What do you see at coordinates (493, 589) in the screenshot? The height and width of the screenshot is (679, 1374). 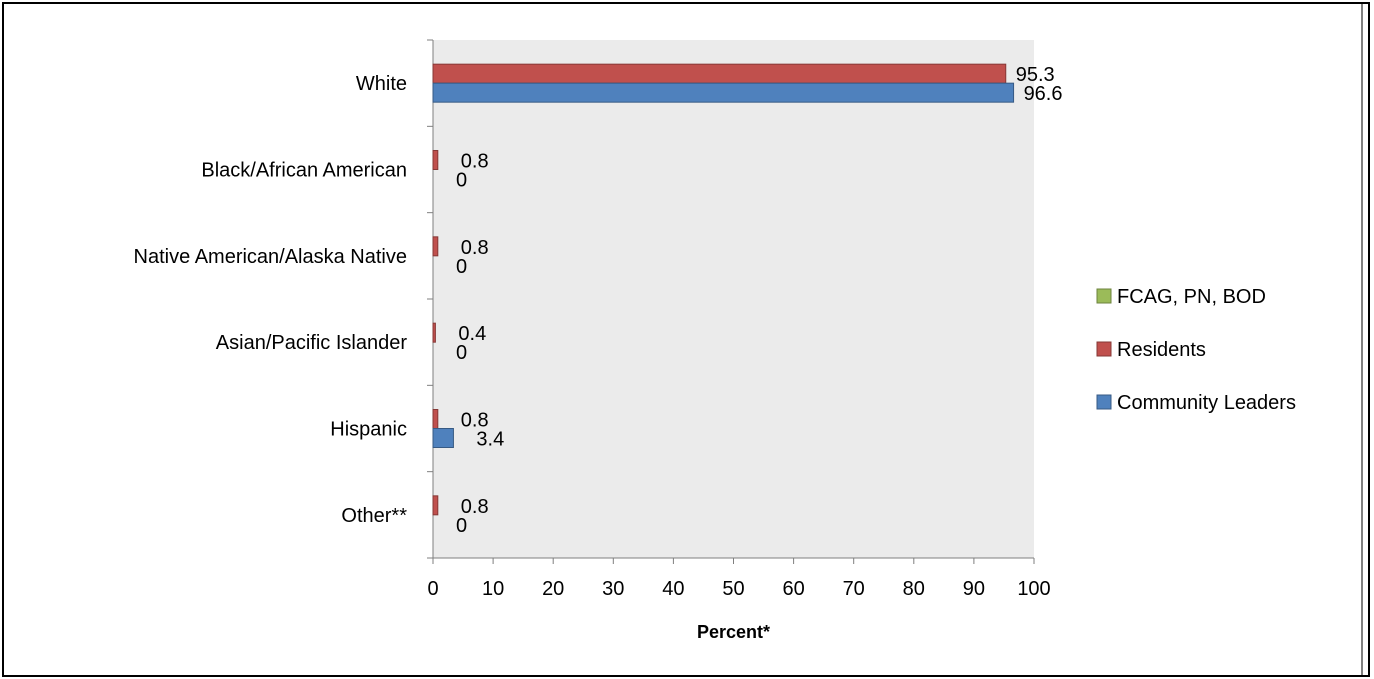 I see `x-tick-label: 10` at bounding box center [493, 589].